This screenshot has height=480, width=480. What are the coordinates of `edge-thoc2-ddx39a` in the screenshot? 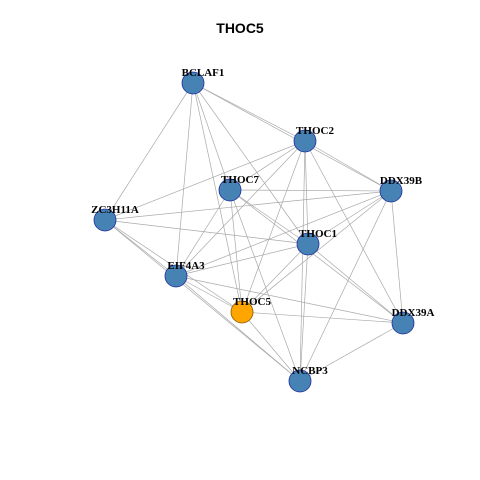 It's located at (354, 232).